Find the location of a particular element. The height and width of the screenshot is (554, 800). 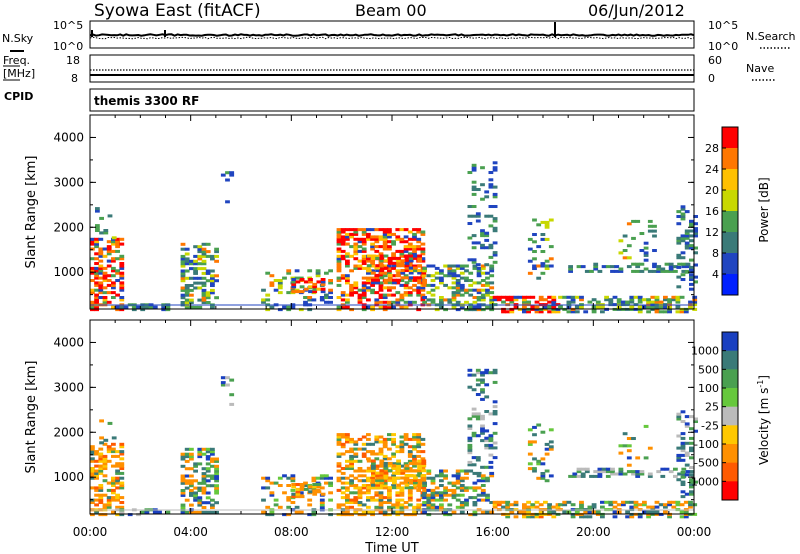

colorbar-tick-label: 12 is located at coordinates (712, 232).